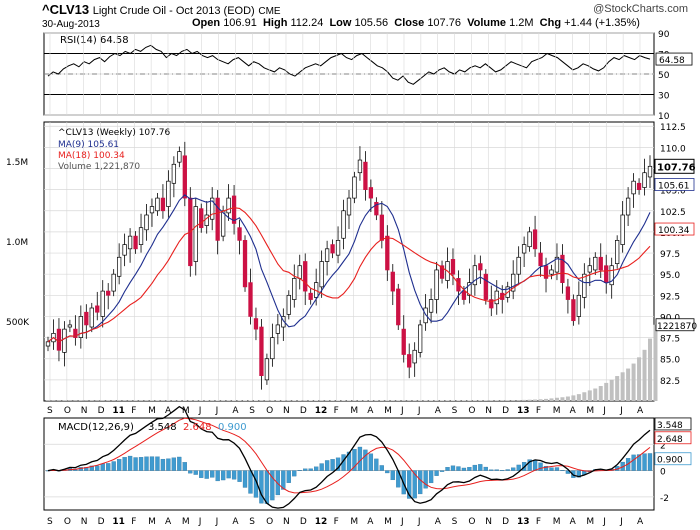 Image resolution: width=700 pixels, height=530 pixels. Describe the element at coordinates (269, 11) in the screenshot. I see `exchange-name: CME` at that location.